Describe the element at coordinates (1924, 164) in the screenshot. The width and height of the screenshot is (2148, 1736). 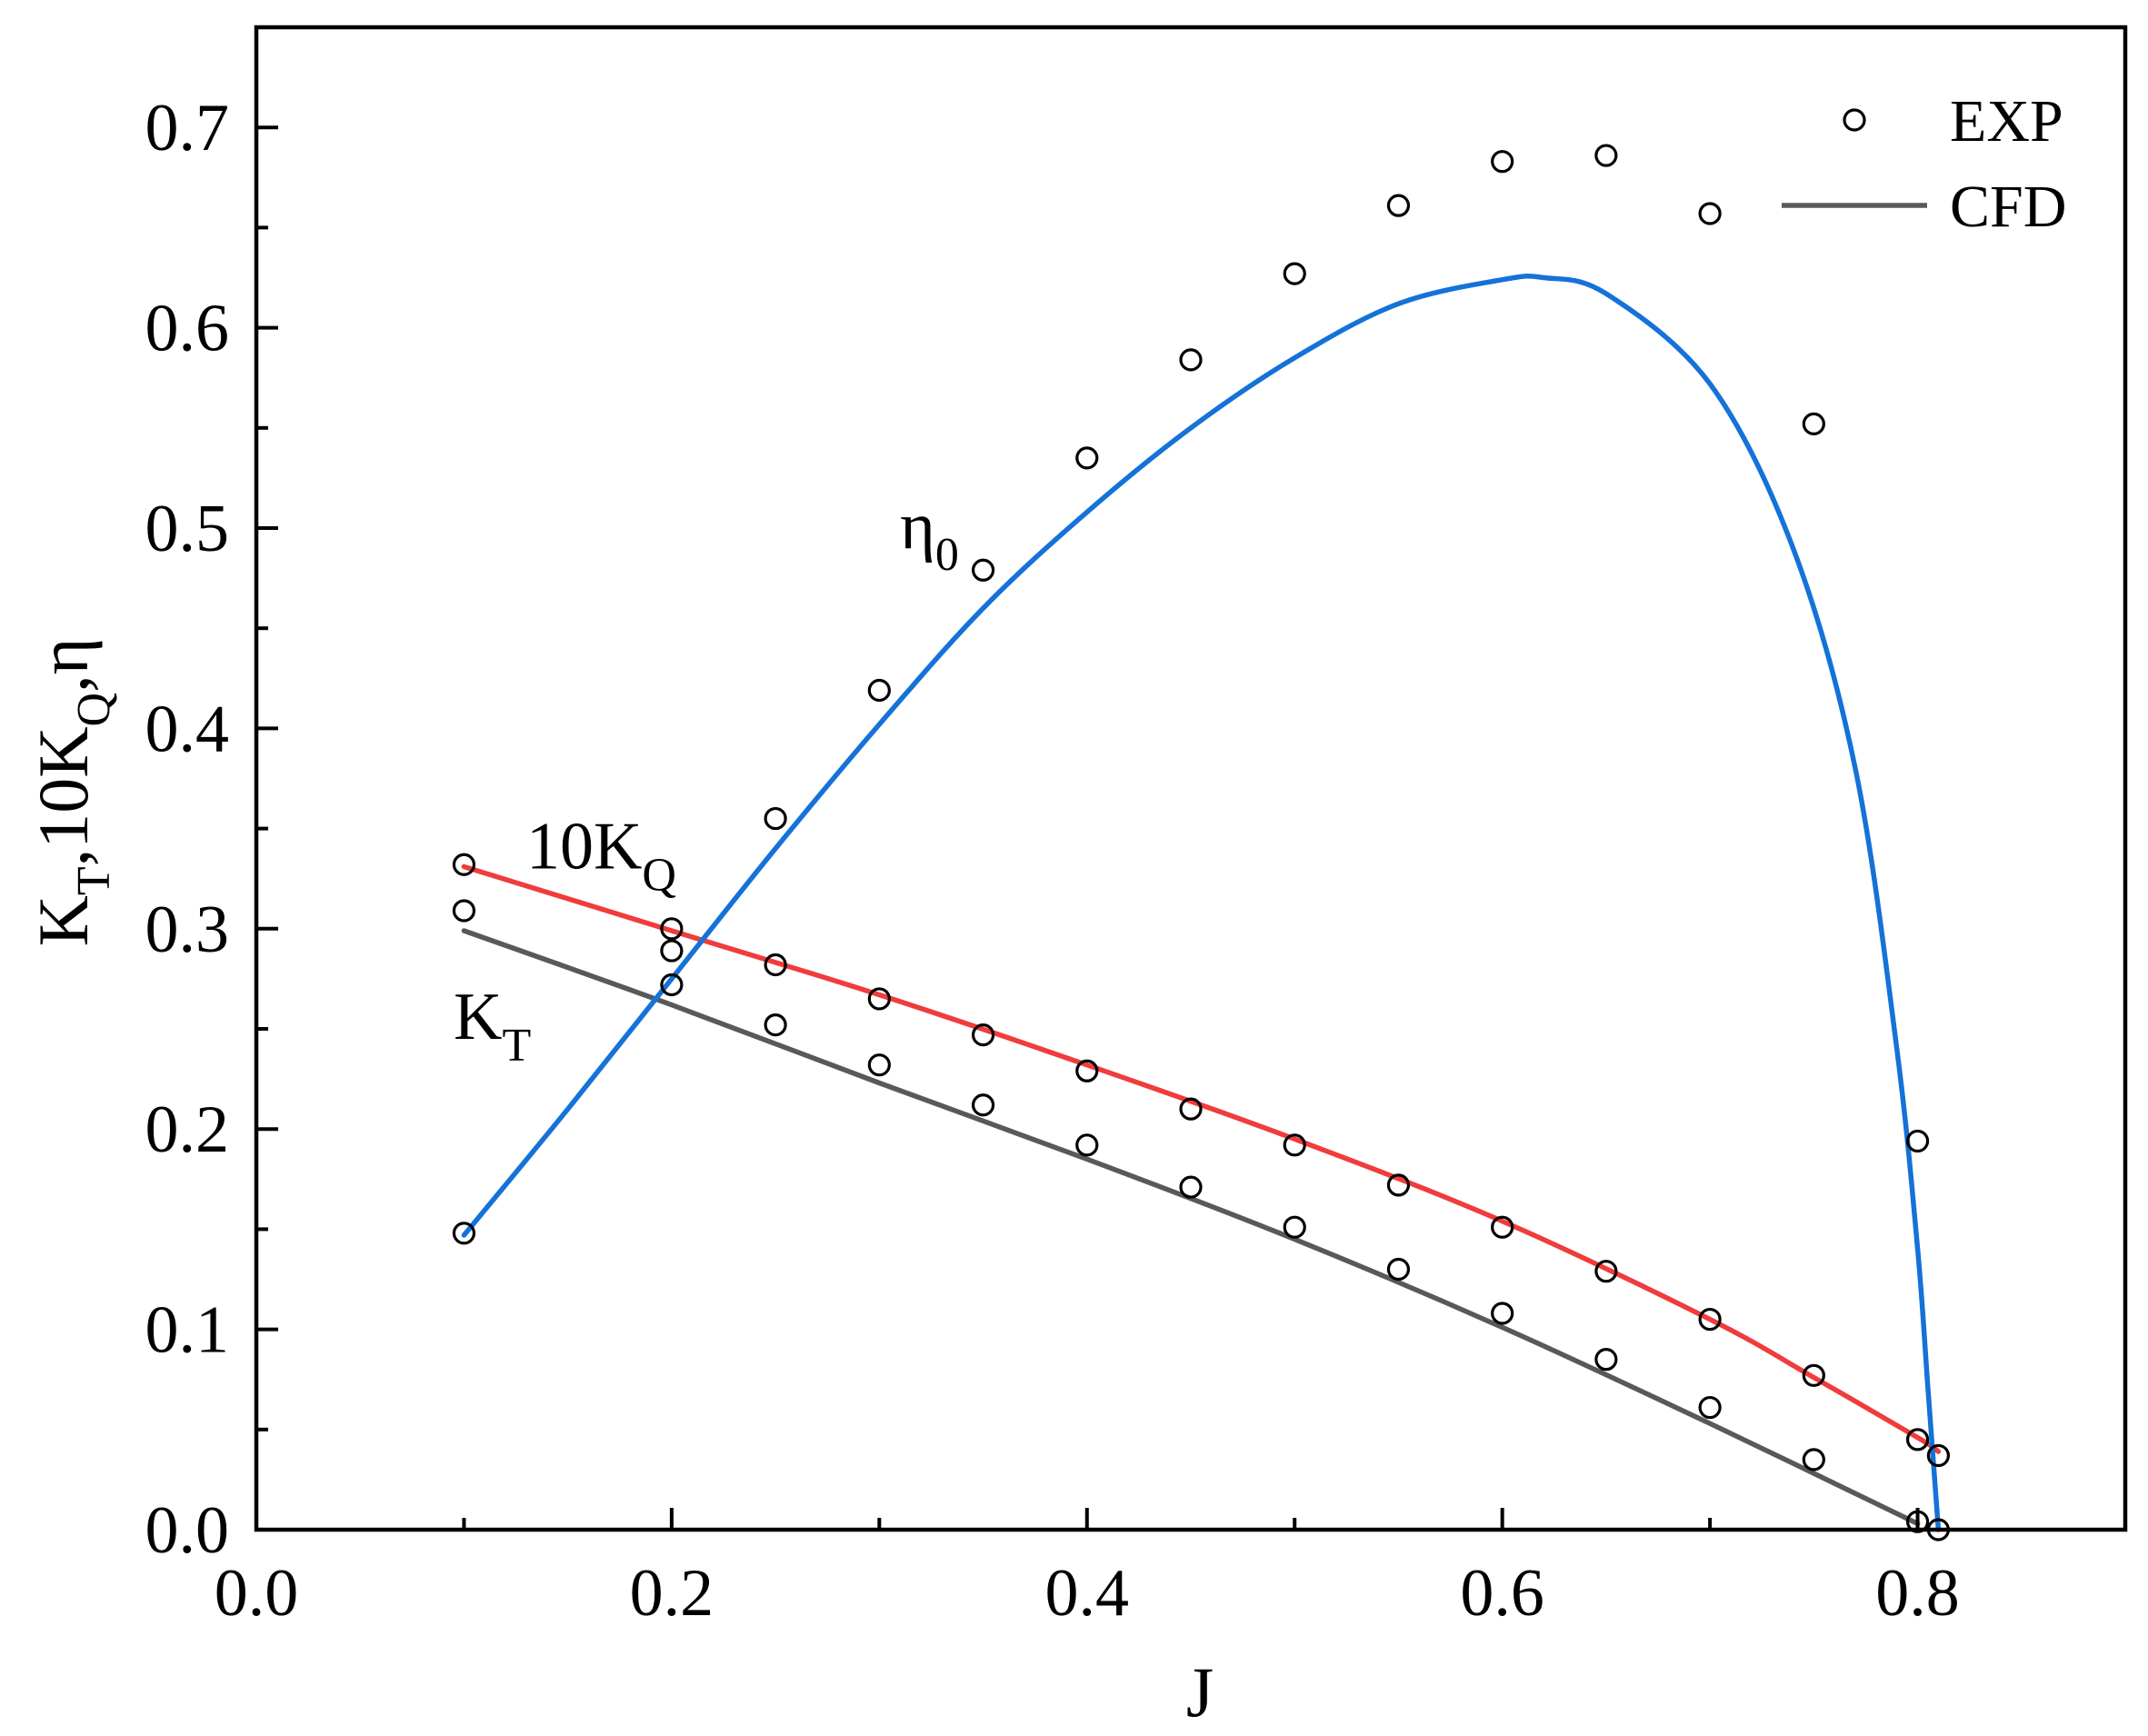
I see `legend: EXP CFD` at that location.